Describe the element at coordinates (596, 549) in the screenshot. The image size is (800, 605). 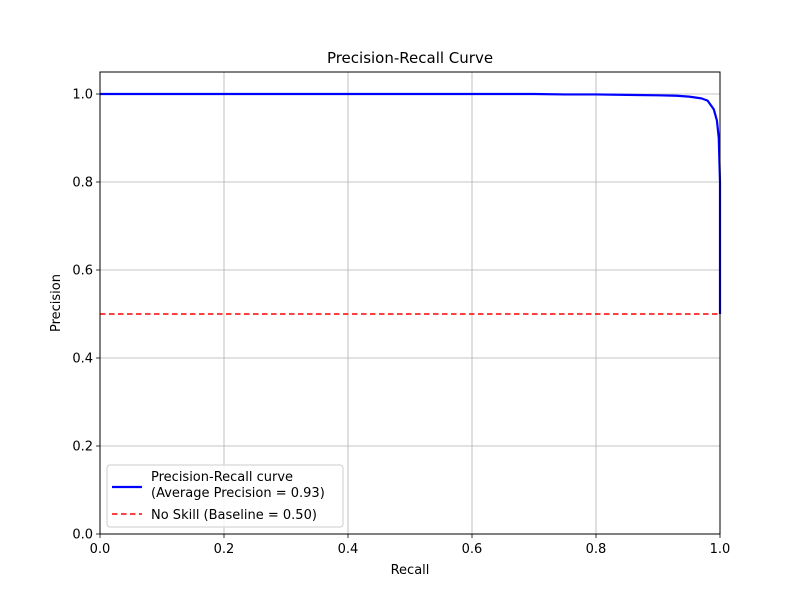
I see `x-tick-label: 0.8` at that location.